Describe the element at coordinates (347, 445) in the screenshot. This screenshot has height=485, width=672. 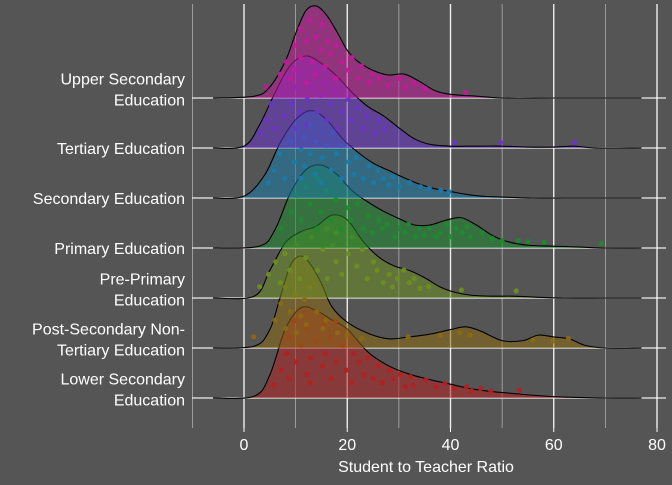
I see `x-tick-label: 20` at that location.